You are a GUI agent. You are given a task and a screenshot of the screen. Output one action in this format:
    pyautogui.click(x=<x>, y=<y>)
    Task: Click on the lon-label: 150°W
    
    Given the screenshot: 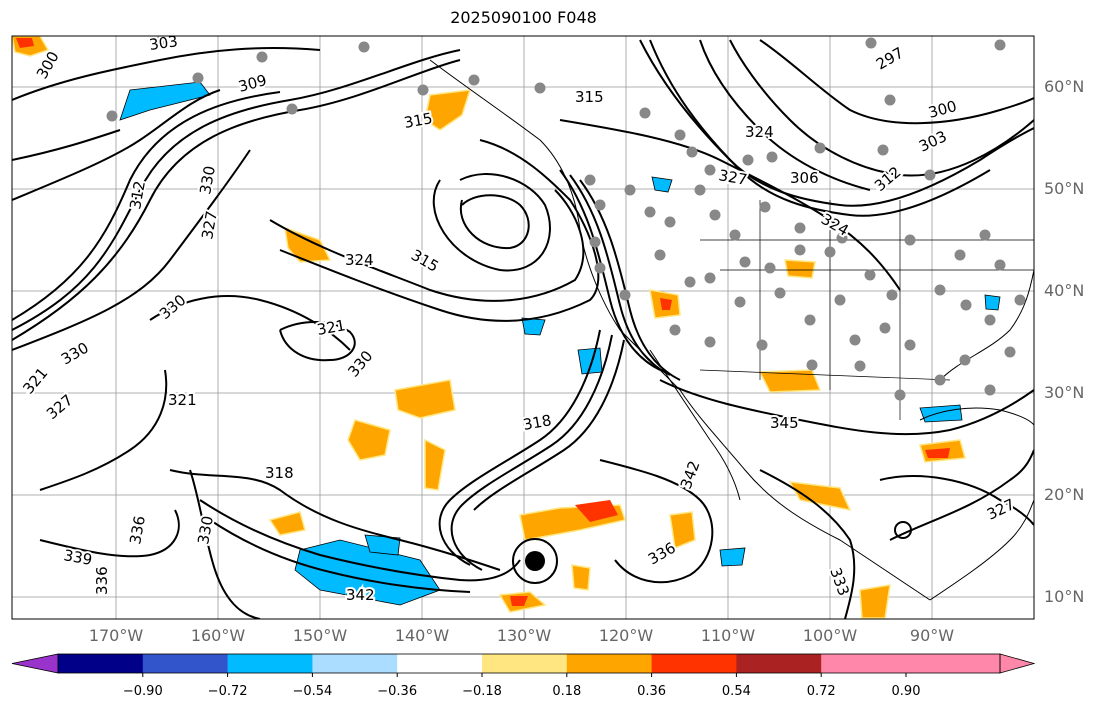 What is the action you would take?
    pyautogui.click(x=320, y=635)
    